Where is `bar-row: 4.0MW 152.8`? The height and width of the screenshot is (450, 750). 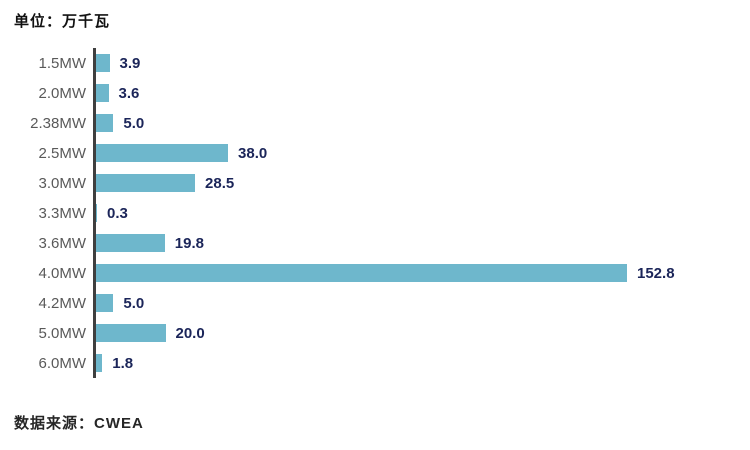 bar-row: 4.0MW 152.8 is located at coordinates (375, 273).